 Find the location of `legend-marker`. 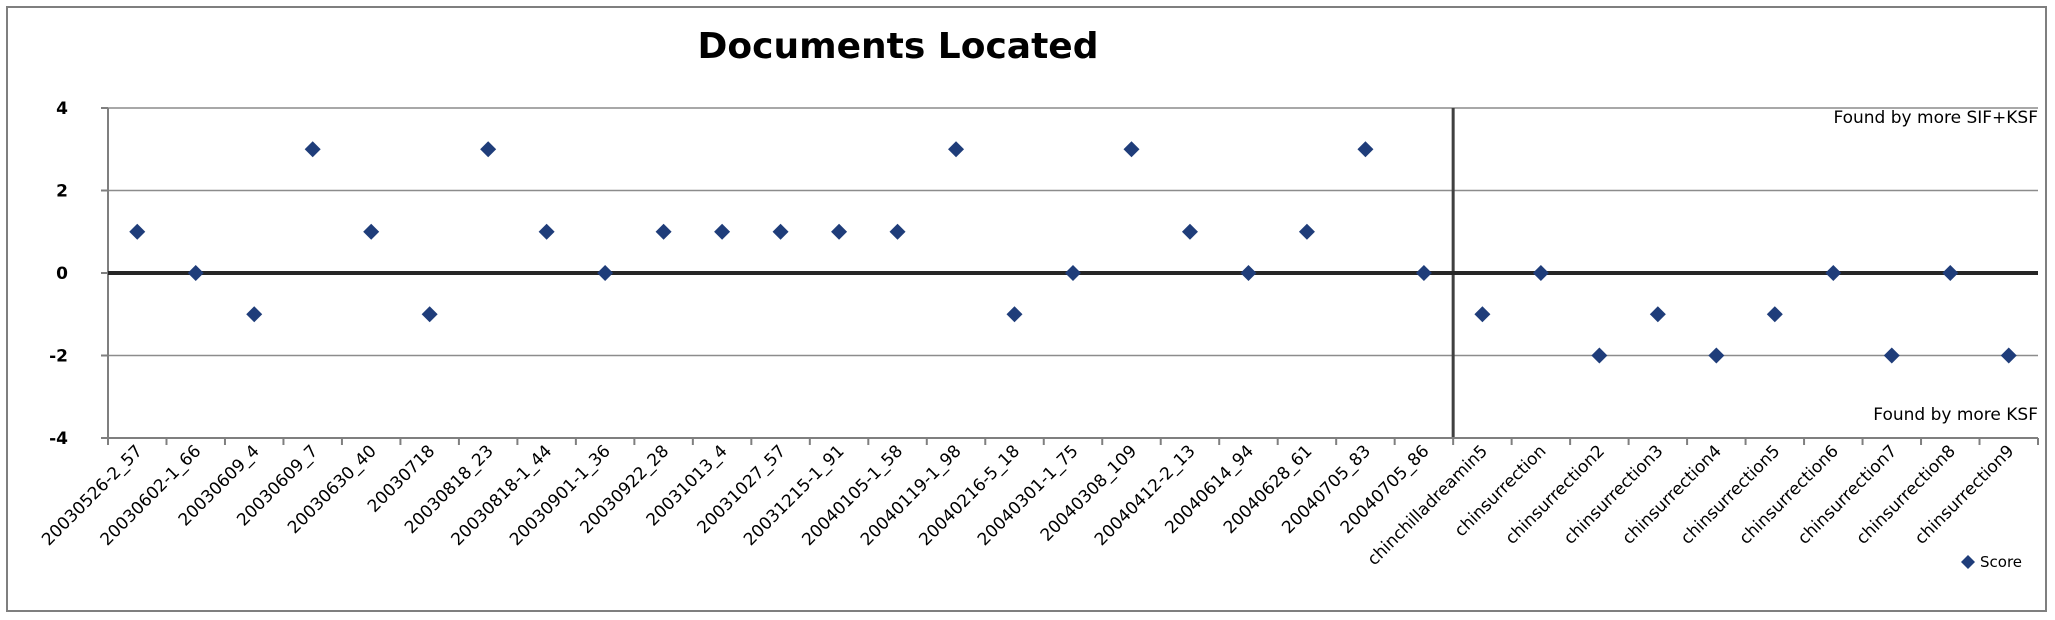

legend-marker is located at coordinates (1968, 562).